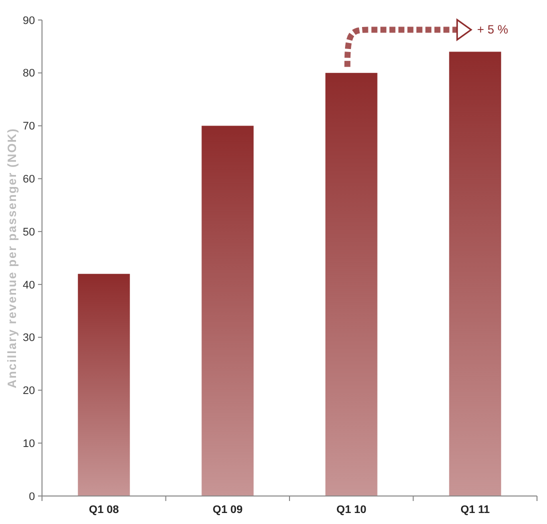 This screenshot has width=547, height=524. What do you see at coordinates (492, 29) in the screenshot?
I see `annotation: + 5 %` at bounding box center [492, 29].